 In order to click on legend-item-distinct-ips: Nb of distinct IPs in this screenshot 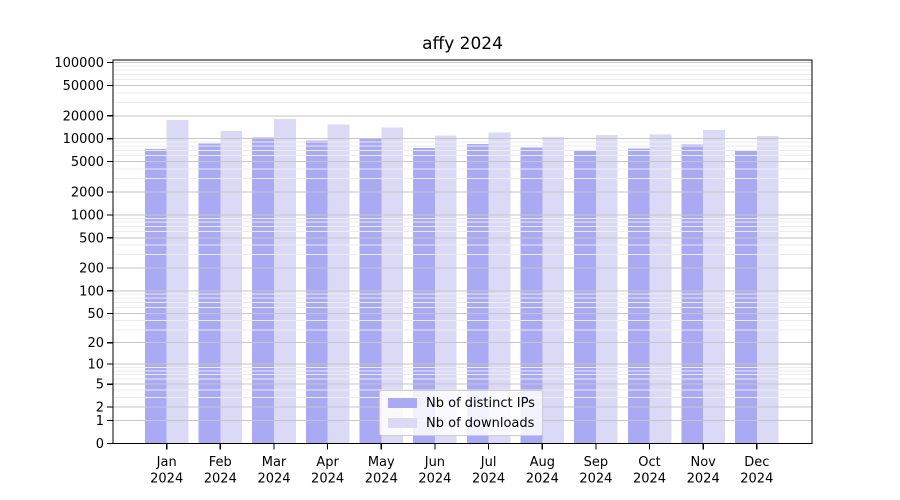, I will do `click(461, 403)`.